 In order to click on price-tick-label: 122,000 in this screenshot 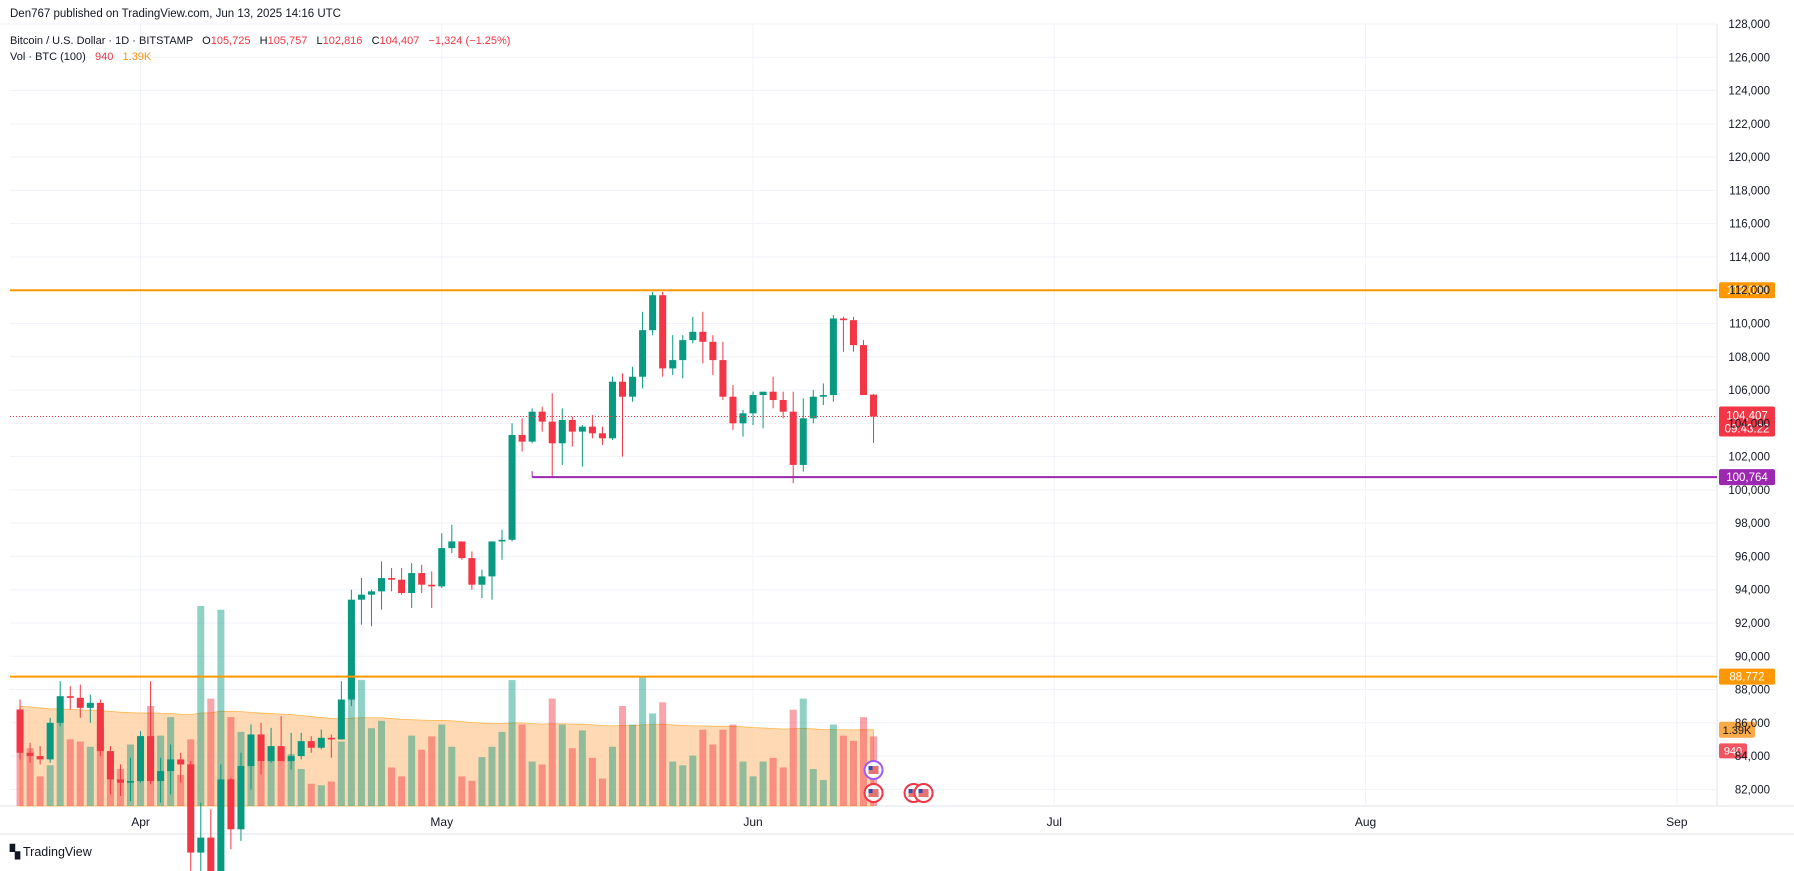, I will do `click(1749, 125)`.